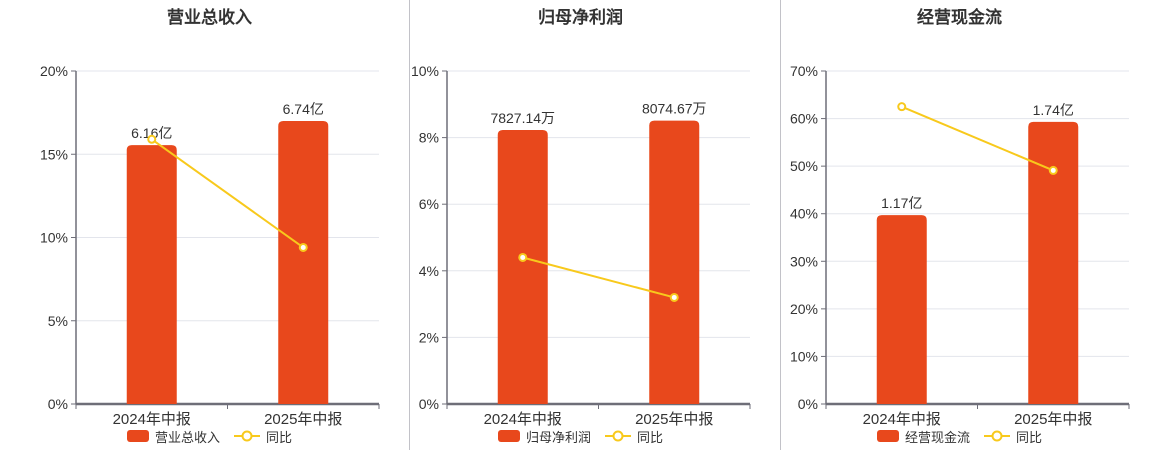  What do you see at coordinates (58, 321) in the screenshot?
I see `y-axis-label: 5%` at bounding box center [58, 321].